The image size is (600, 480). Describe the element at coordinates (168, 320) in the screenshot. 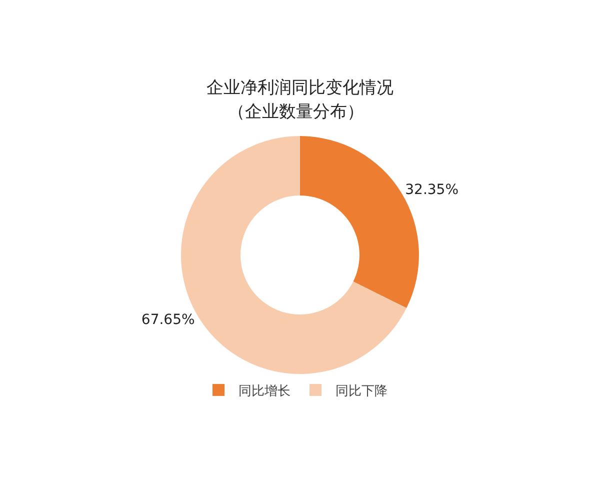

I see `data-label: 67.65%` at that location.